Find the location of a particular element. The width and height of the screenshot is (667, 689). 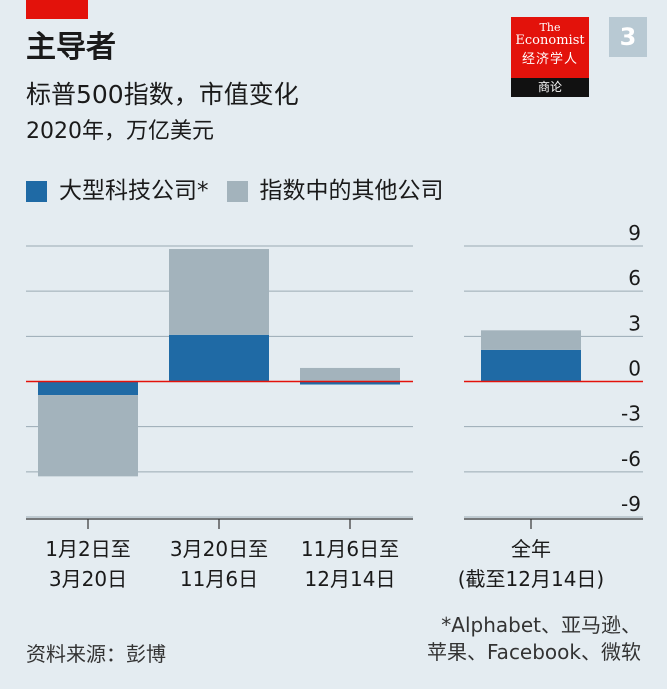

chart-title: 主导者 is located at coordinates (71, 47).